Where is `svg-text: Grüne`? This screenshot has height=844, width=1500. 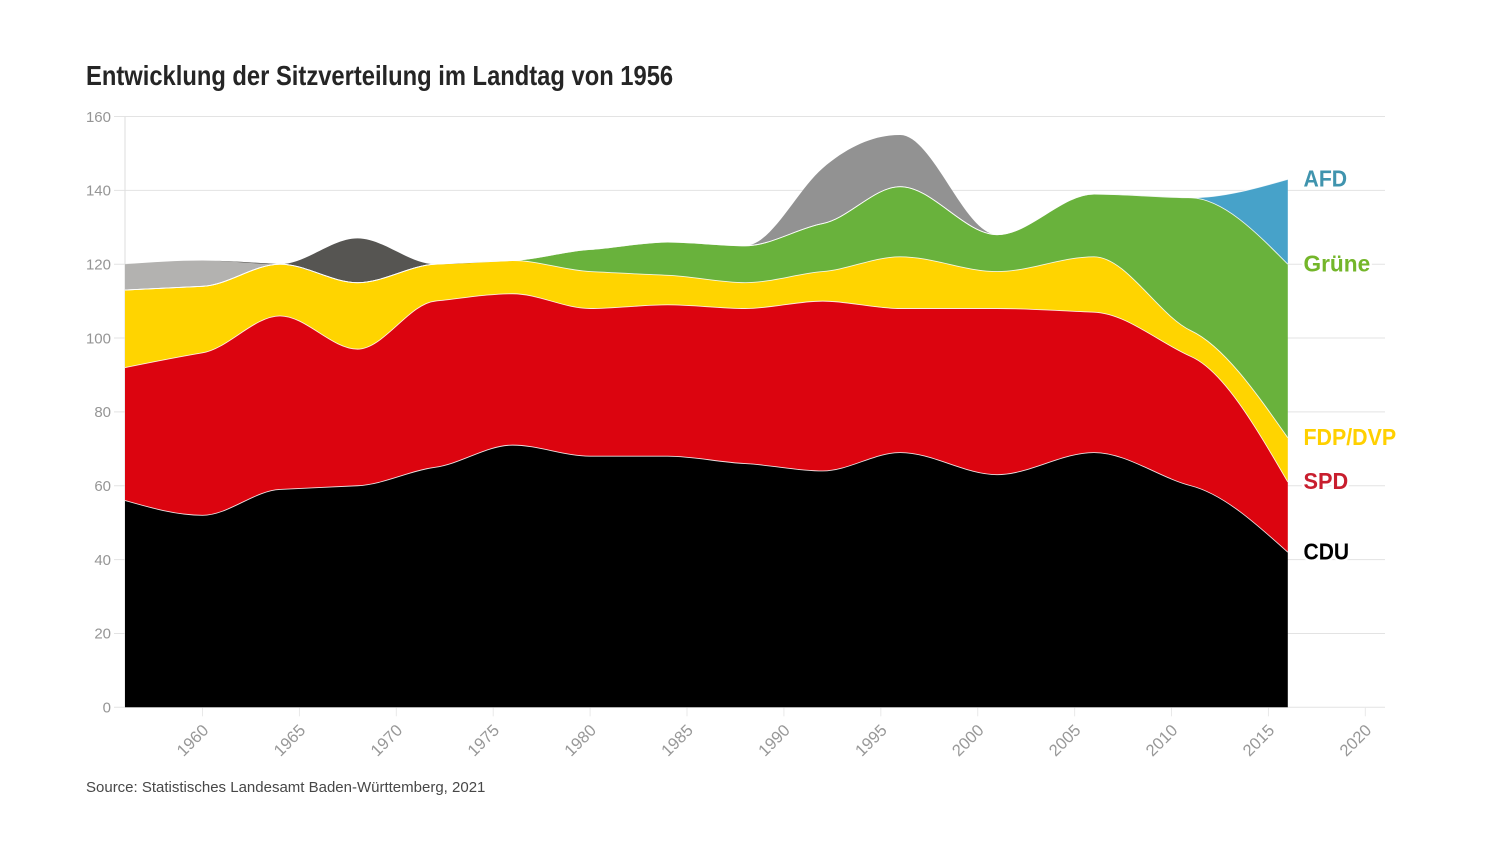 svg-text: Grüne is located at coordinates (1337, 263).